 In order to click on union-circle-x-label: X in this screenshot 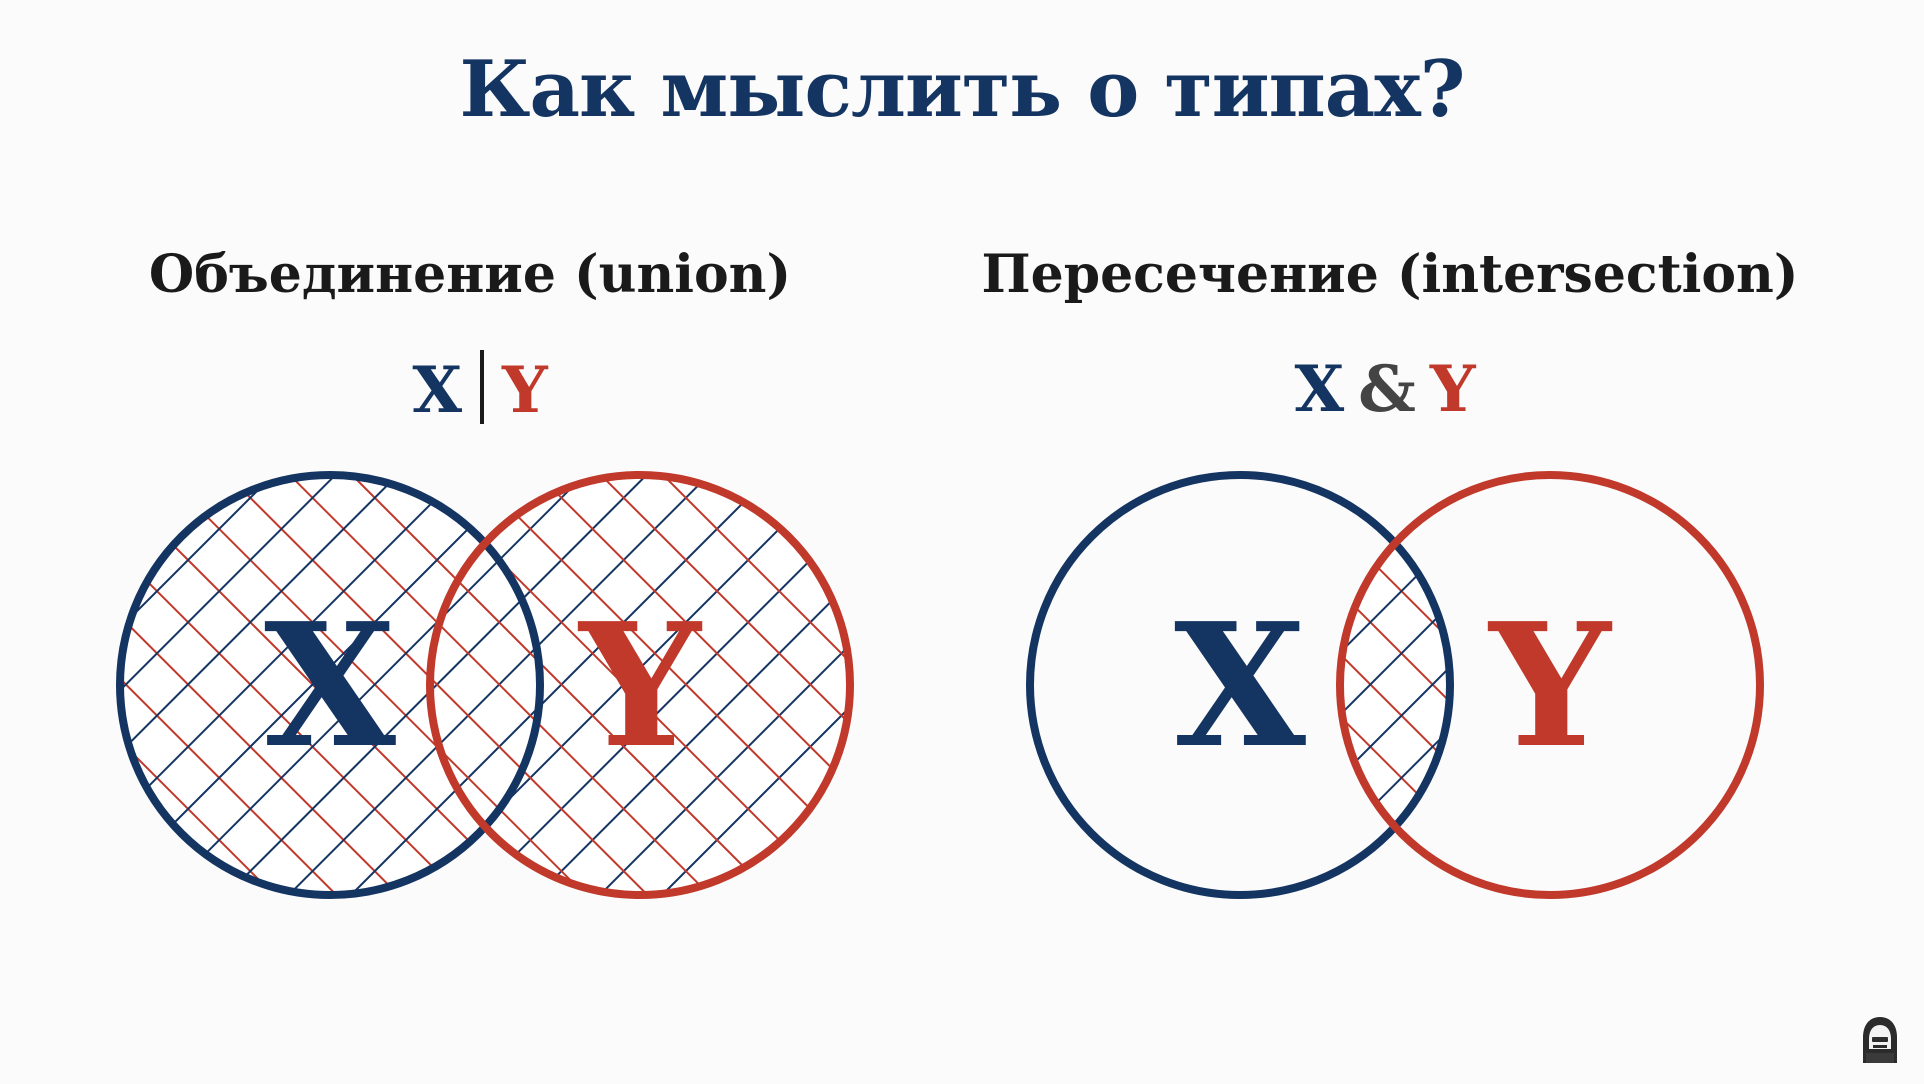, I will do `click(330, 686)`.